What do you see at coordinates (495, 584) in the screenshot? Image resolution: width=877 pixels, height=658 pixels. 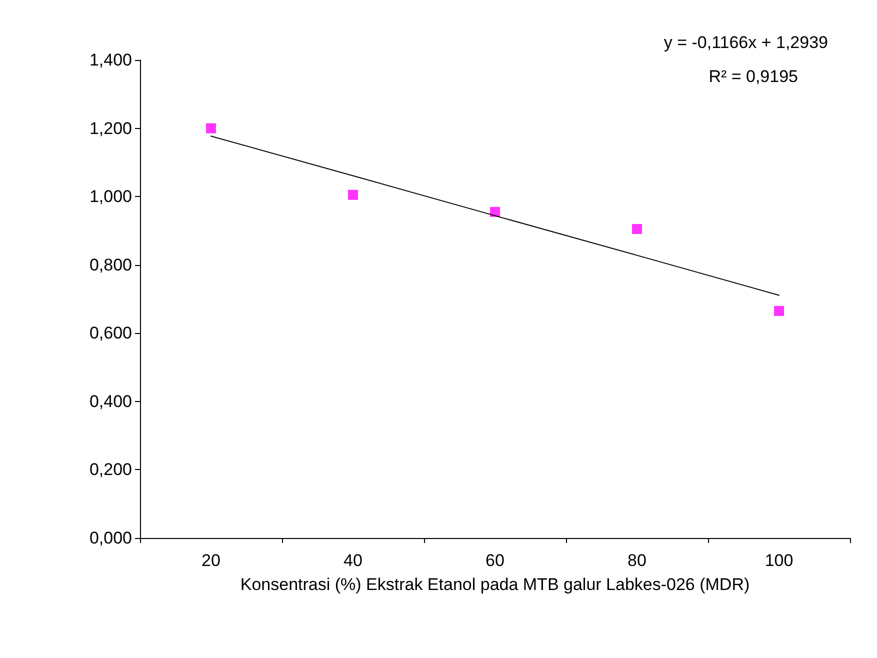 I see `x-axis-title: Konsentrasi (%) Ekstrak Etanol pada MTB galur Labkes-026 (MDR)` at bounding box center [495, 584].